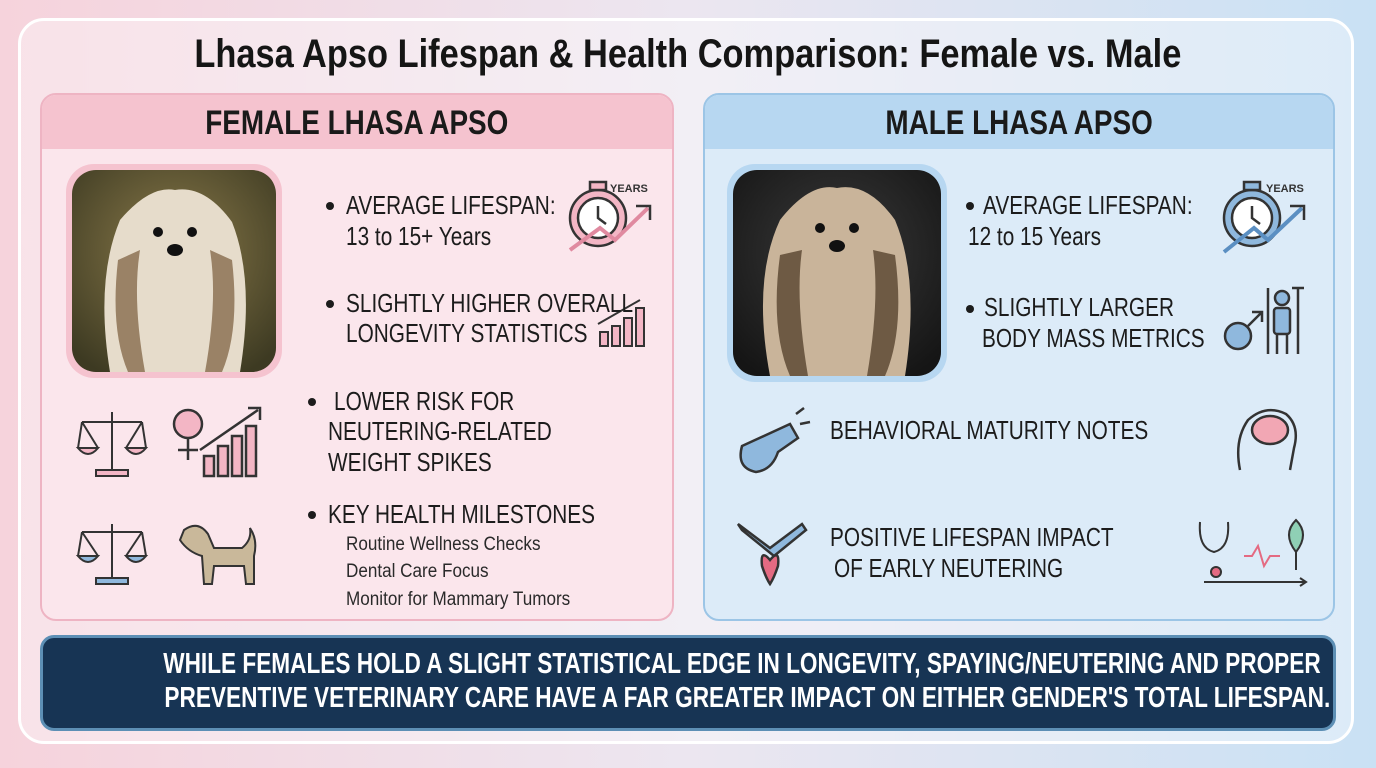  Describe the element at coordinates (972, 537) in the screenshot. I see `text: POSITIVE LIFESPAN IMPACT` at that location.